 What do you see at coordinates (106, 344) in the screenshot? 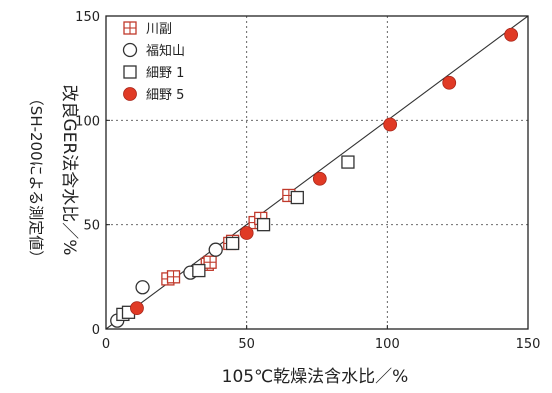
I see `x-tick-label: 0` at bounding box center [106, 344].